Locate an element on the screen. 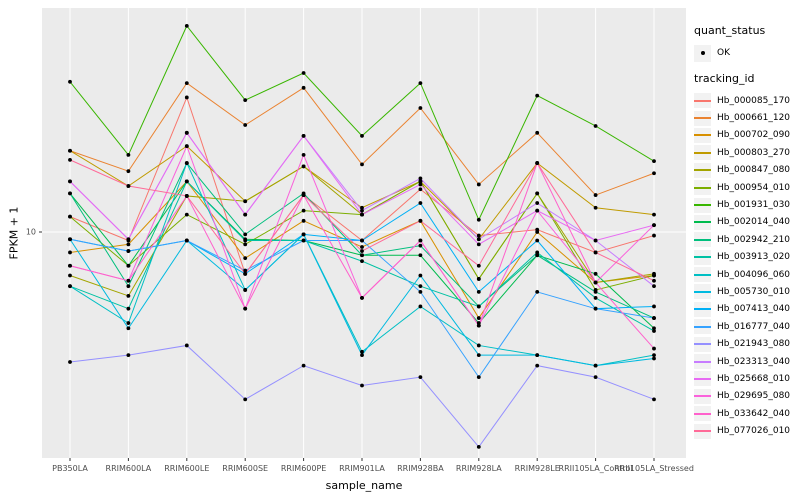 The height and width of the screenshot is (500, 800). legend-entry-Hb_000661_120: Hb_000661_120 is located at coordinates (747, 117).